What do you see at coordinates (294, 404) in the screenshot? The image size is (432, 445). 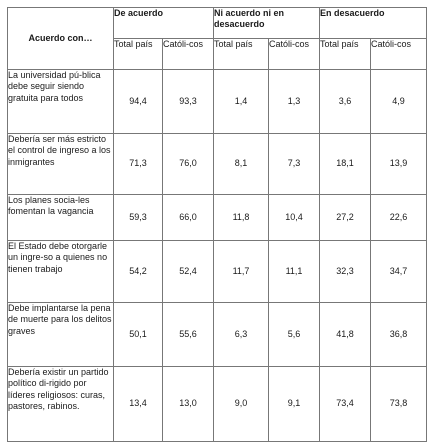 I see `cell-value: 9,1` at bounding box center [294, 404].